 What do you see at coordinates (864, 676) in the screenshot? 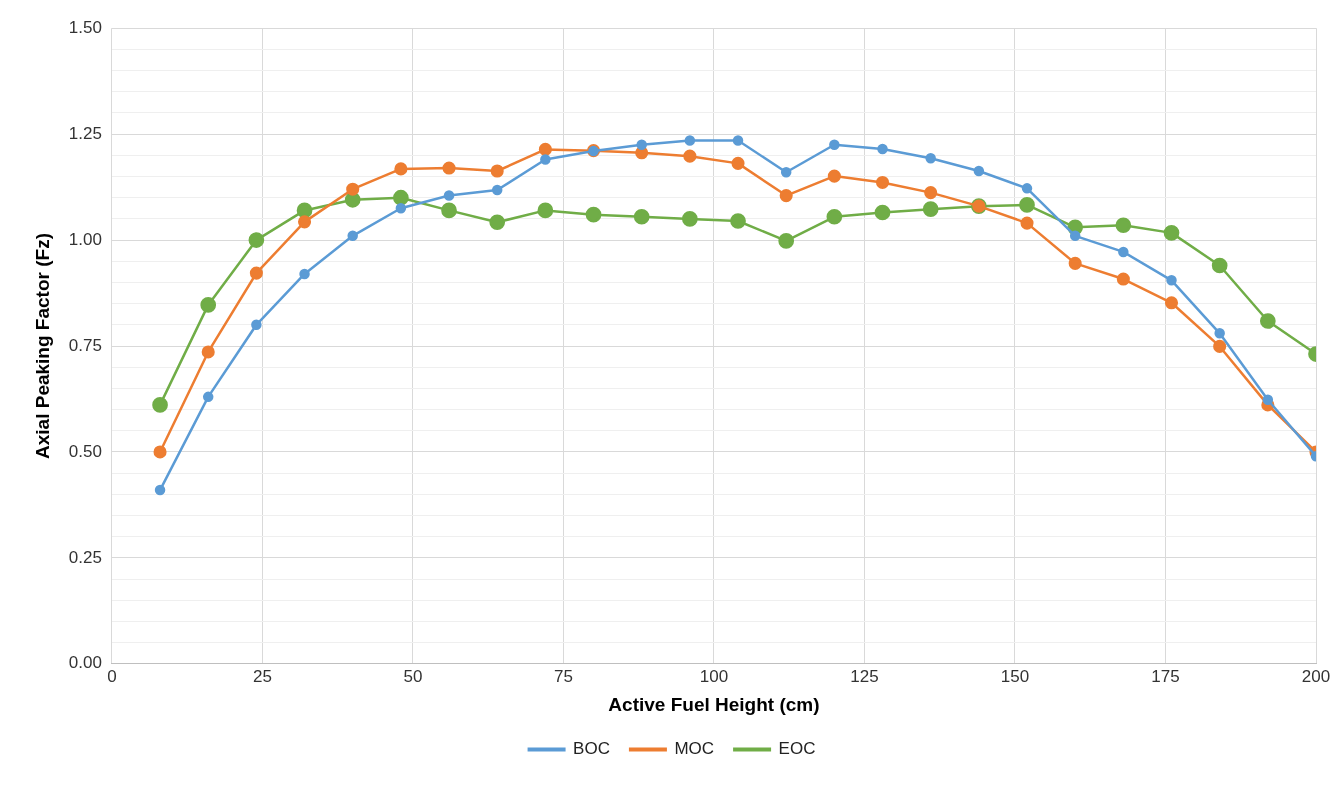
I see `x-tick-label: 125` at bounding box center [864, 676].